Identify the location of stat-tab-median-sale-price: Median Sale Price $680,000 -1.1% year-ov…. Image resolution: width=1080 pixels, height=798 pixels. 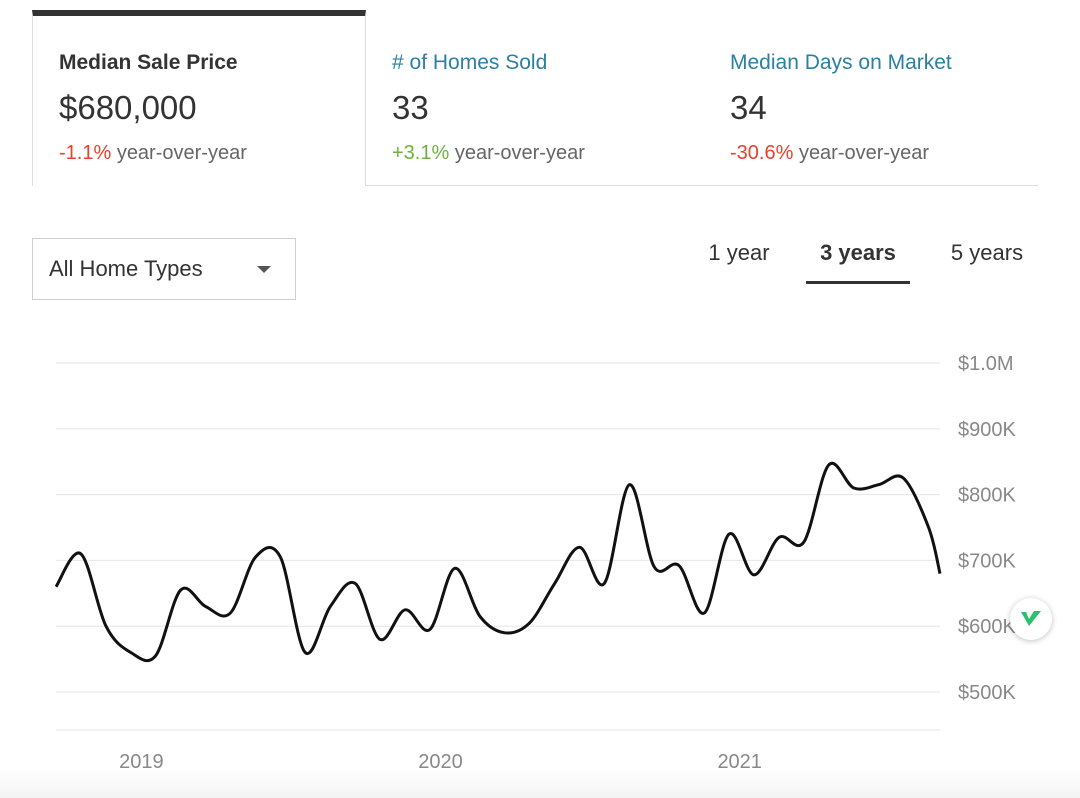
(199, 98).